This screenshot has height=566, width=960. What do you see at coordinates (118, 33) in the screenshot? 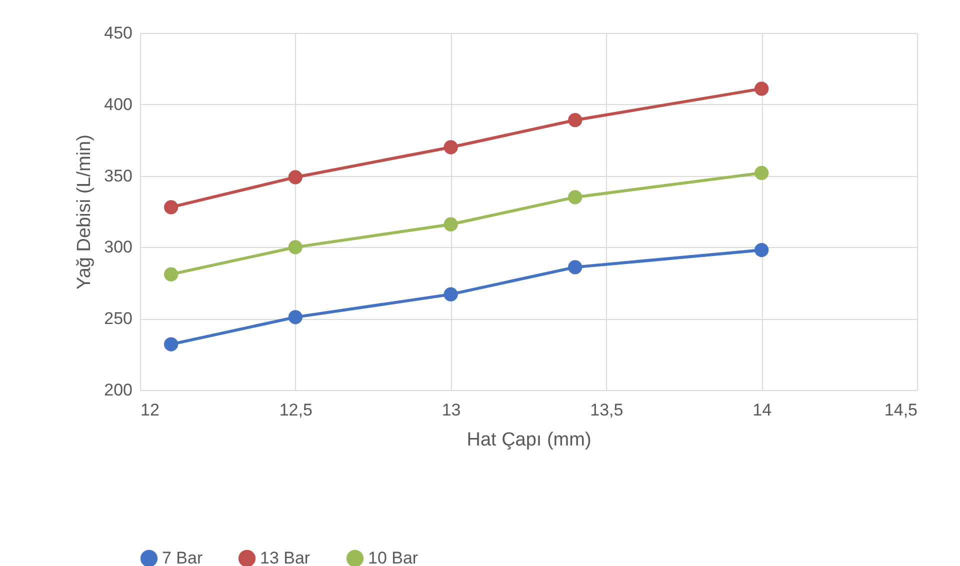
I see `y-tick-label: 450` at bounding box center [118, 33].